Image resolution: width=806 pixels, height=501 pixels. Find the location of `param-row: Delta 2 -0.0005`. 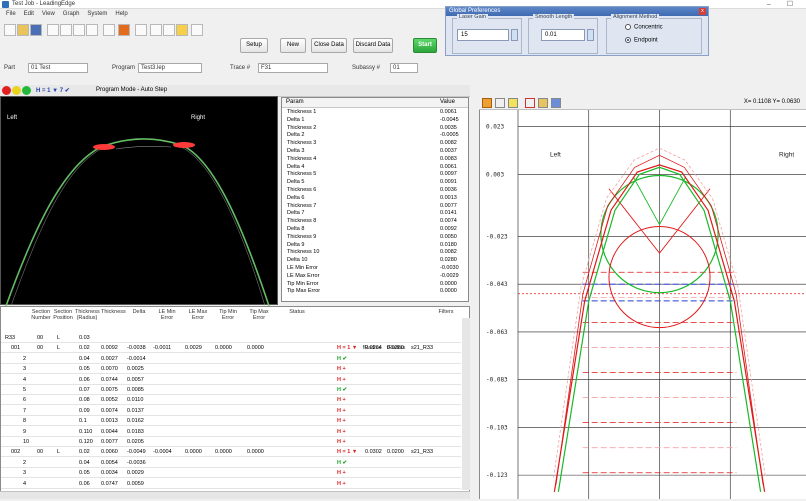

param-row: Delta 2 -0.0005 is located at coordinates (375, 135).